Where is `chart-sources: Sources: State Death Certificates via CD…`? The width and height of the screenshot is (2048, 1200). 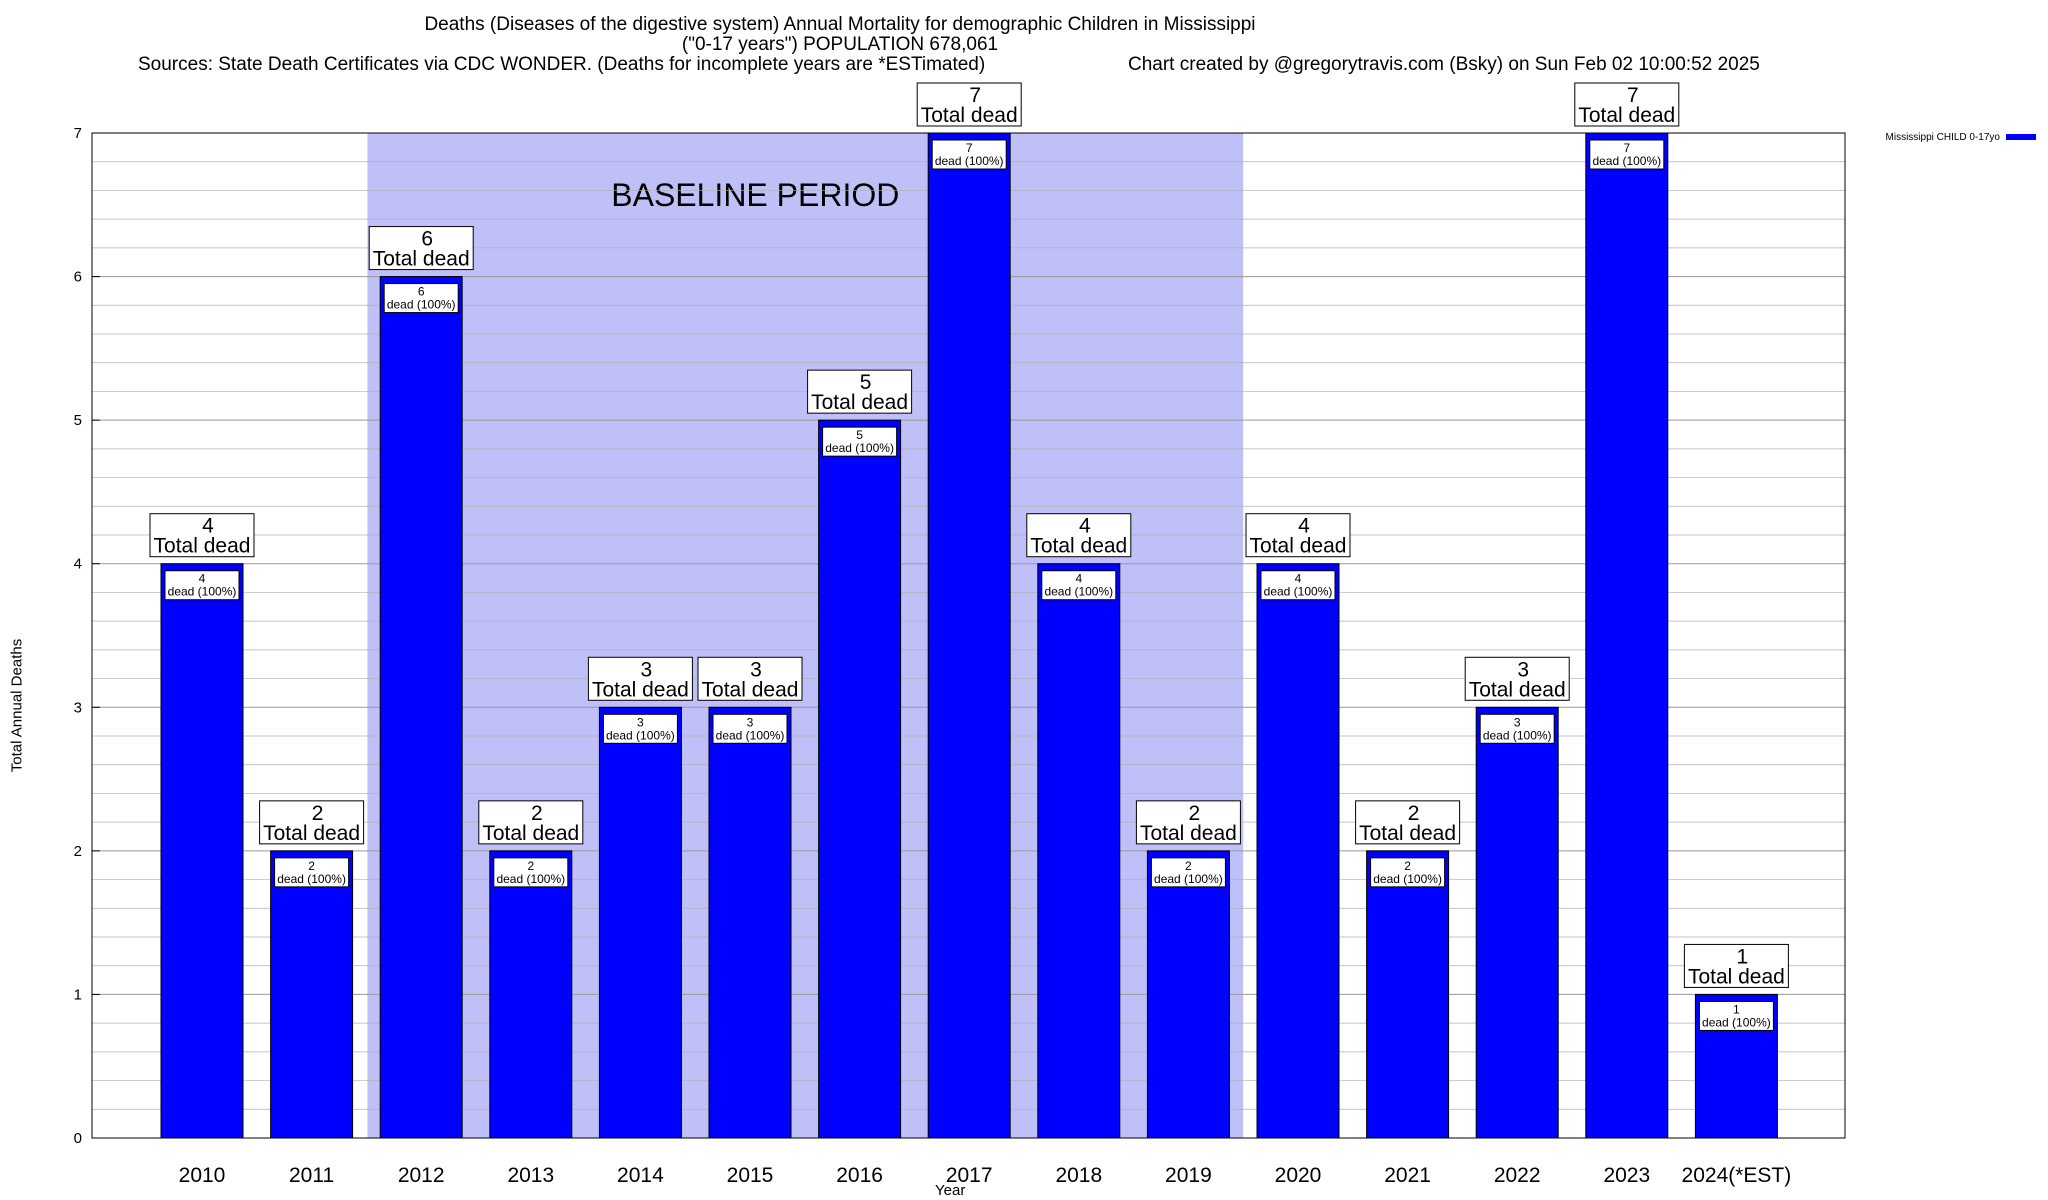
chart-sources: Sources: State Death Certificates via CD… is located at coordinates (562, 64).